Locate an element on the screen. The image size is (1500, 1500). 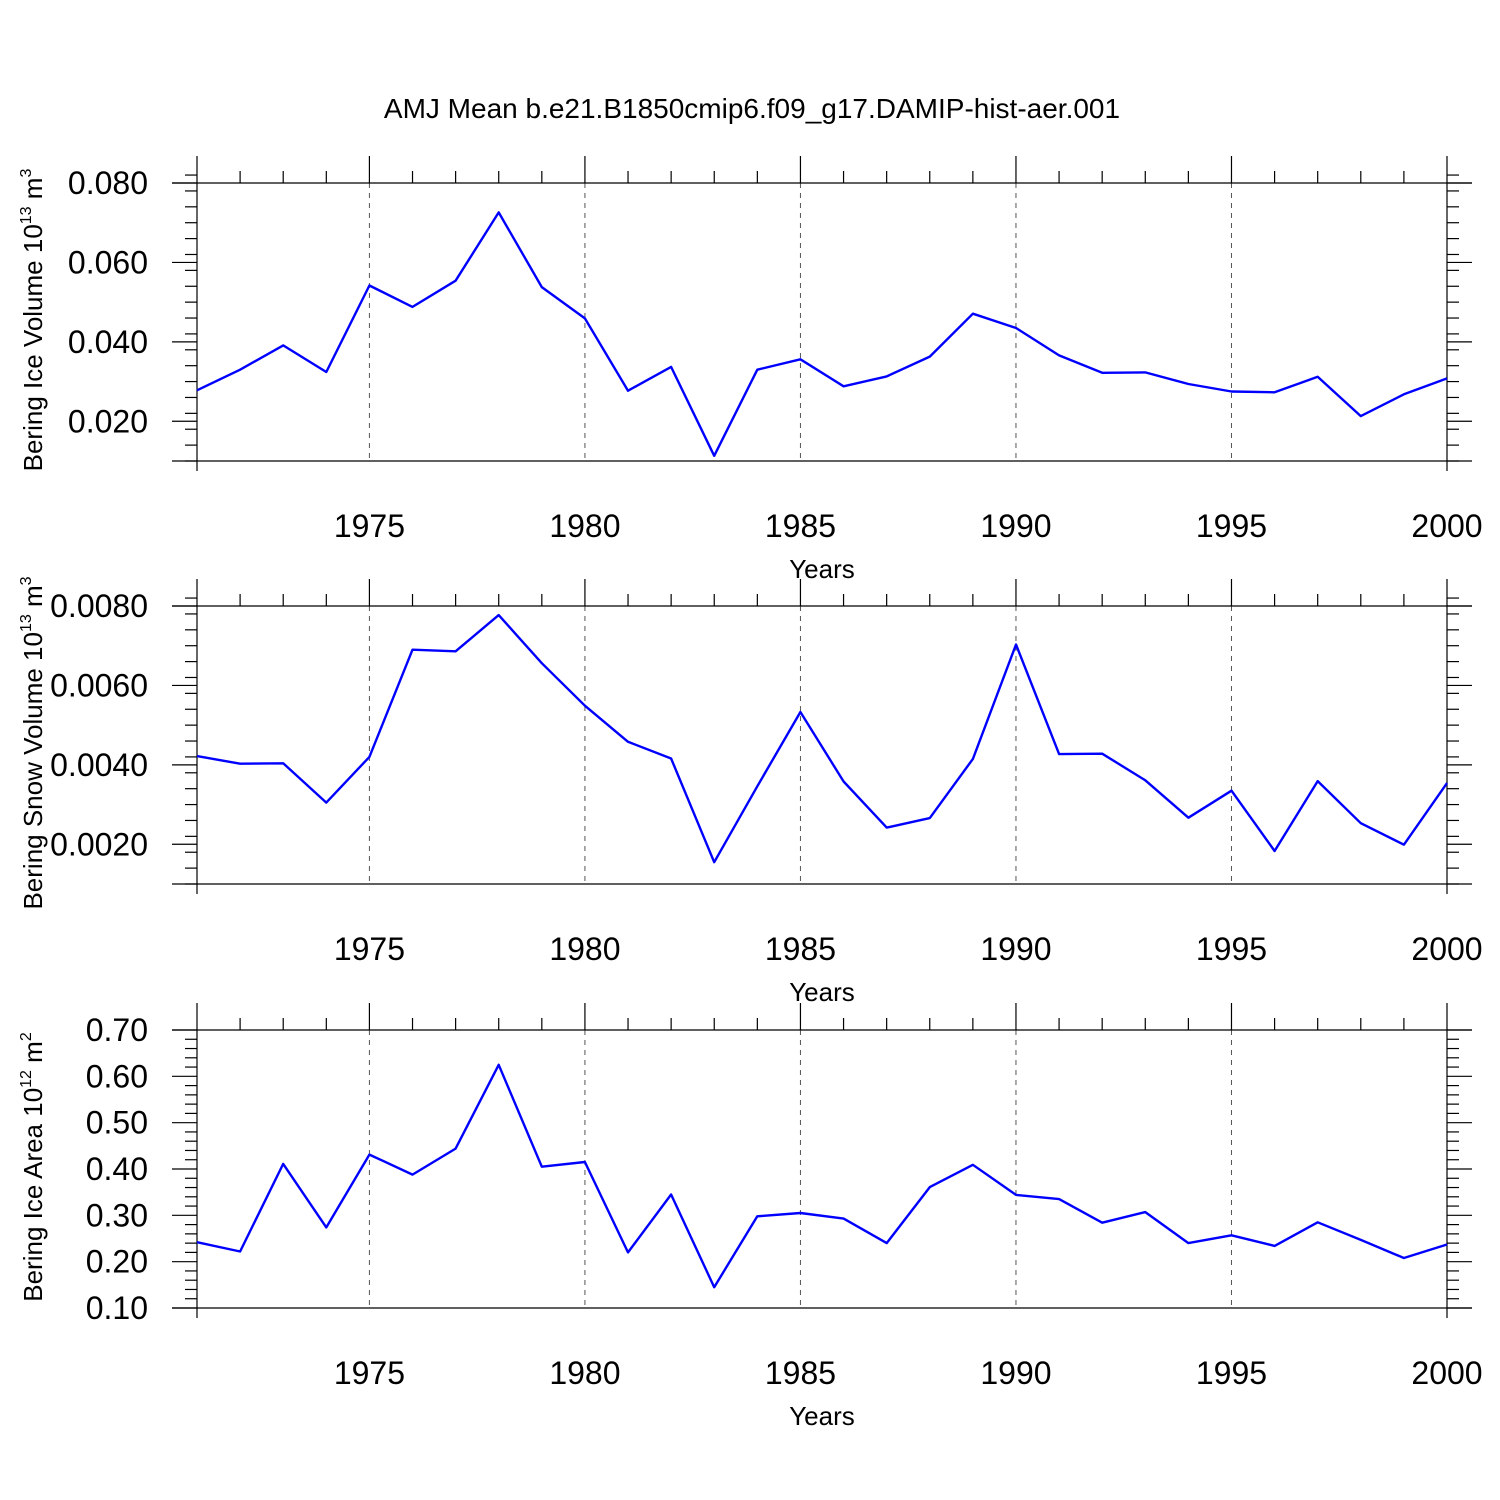
y-tick-label: 0.0080 is located at coordinates (99, 606).